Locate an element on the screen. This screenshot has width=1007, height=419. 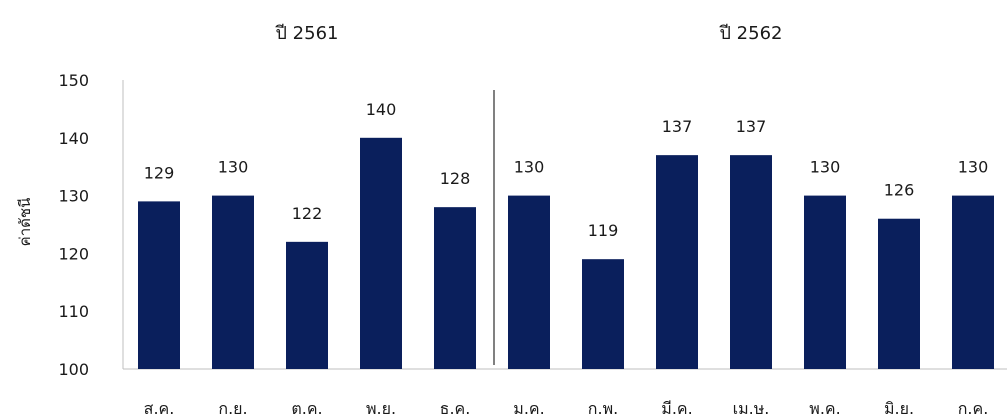
y-tick-label: 140 is located at coordinates (73, 138).